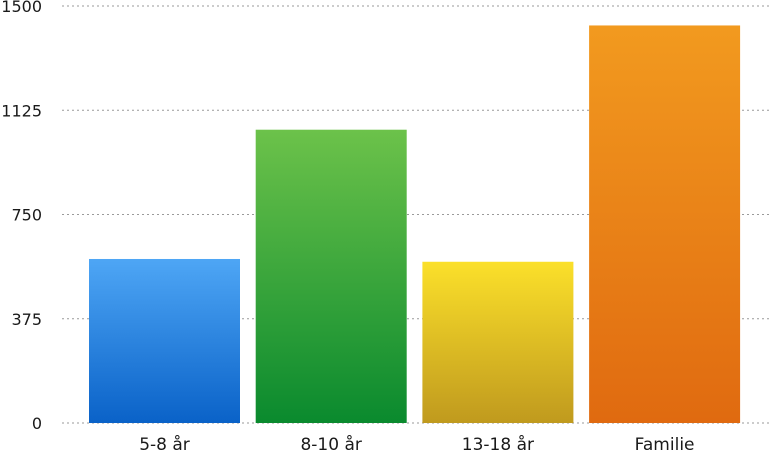 This screenshot has height=451, width=770. I want to click on y-tick-label: 375, so click(26, 319).